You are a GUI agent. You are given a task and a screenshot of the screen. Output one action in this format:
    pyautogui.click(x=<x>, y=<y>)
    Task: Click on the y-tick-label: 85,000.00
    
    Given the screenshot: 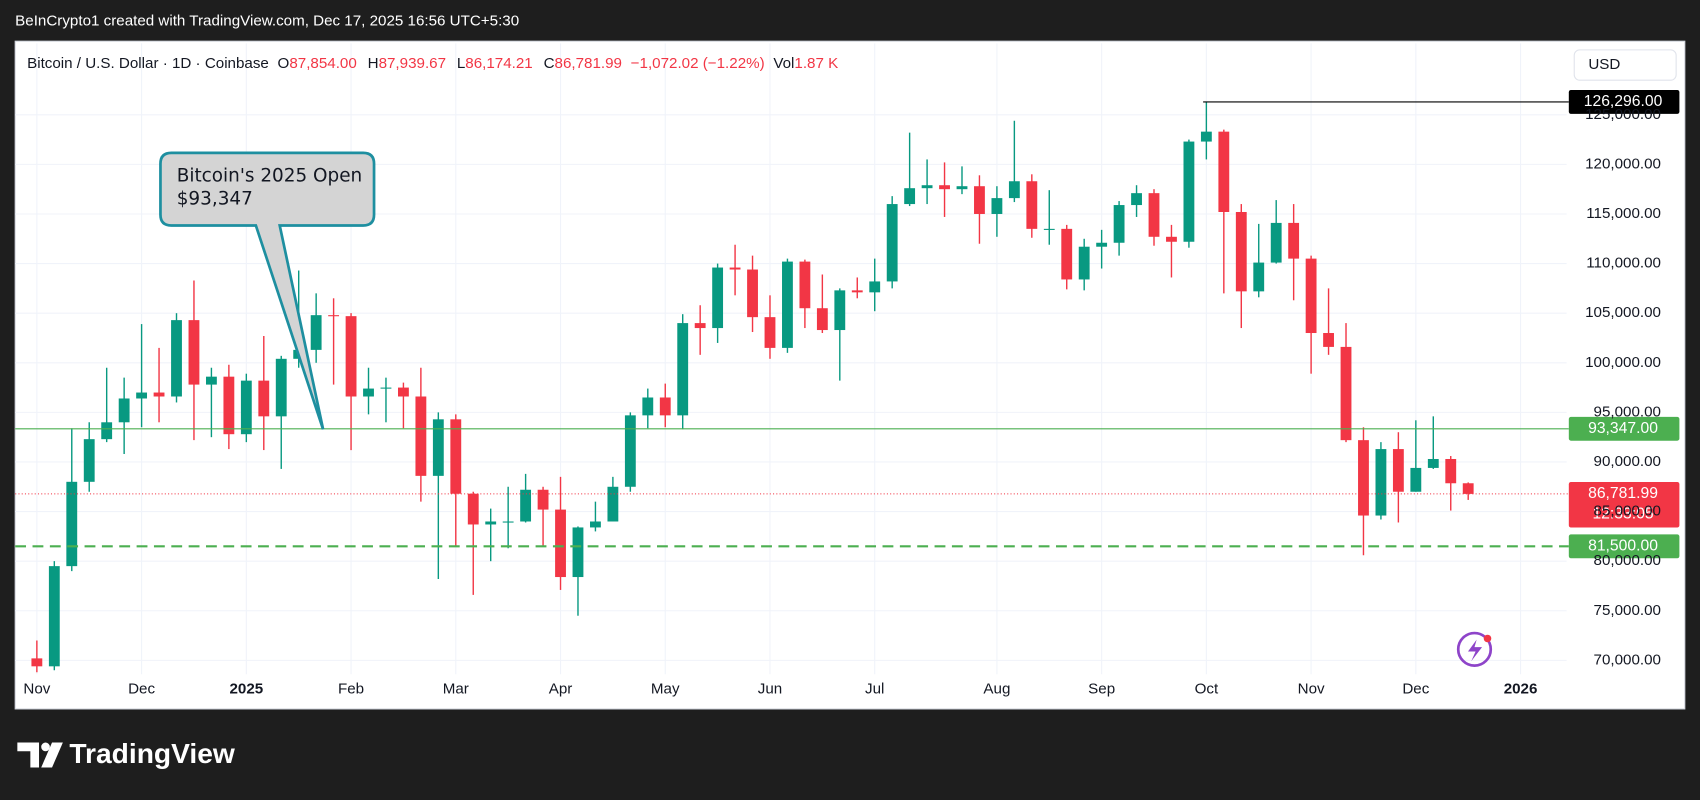 What is the action you would take?
    pyautogui.click(x=1627, y=511)
    